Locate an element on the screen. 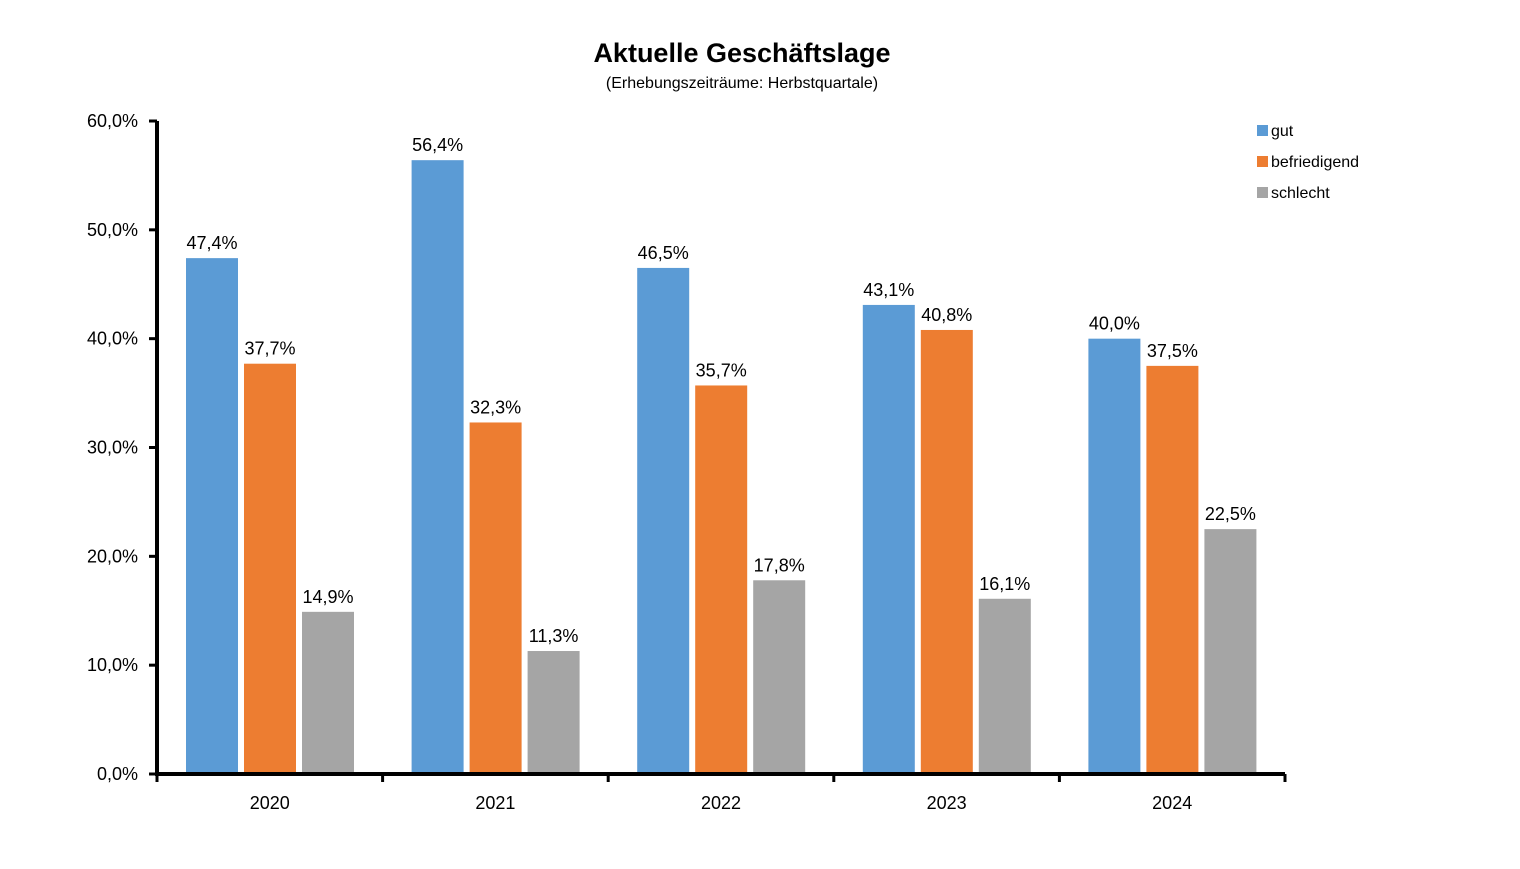  chart-title: Aktuelle Geschäftslage is located at coordinates (742, 53).